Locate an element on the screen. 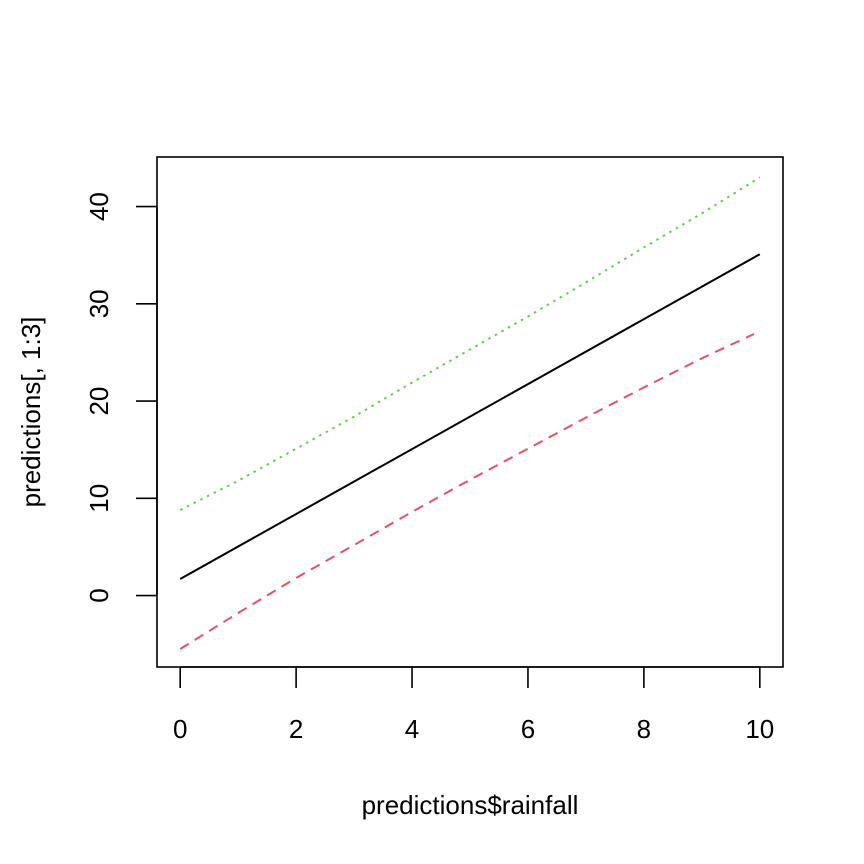 The width and height of the screenshot is (864, 864). y-tick-label: 0 is located at coordinates (99, 595).